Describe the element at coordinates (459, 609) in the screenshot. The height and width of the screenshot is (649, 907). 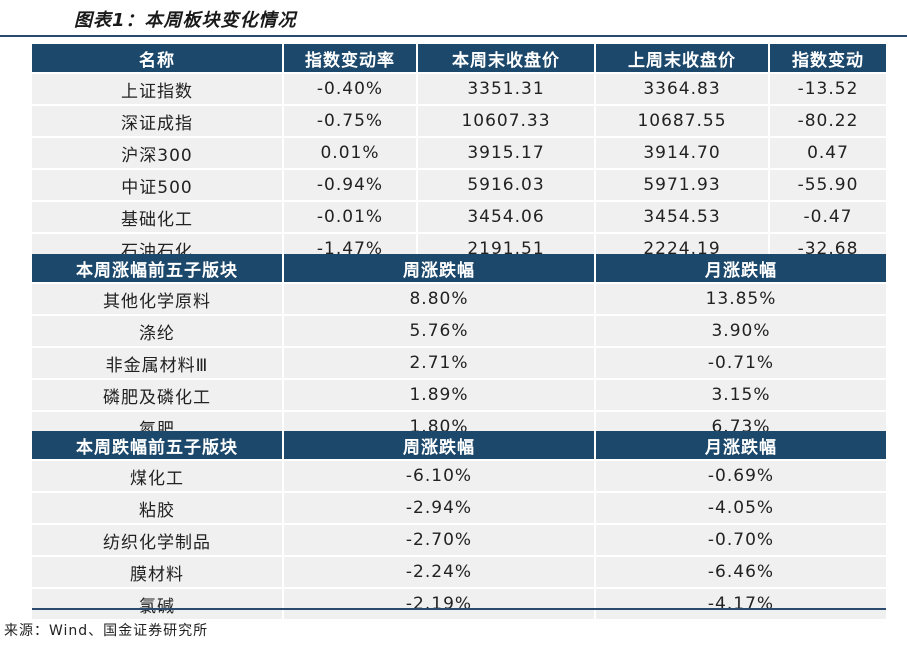
I see `bottom-rule` at that location.